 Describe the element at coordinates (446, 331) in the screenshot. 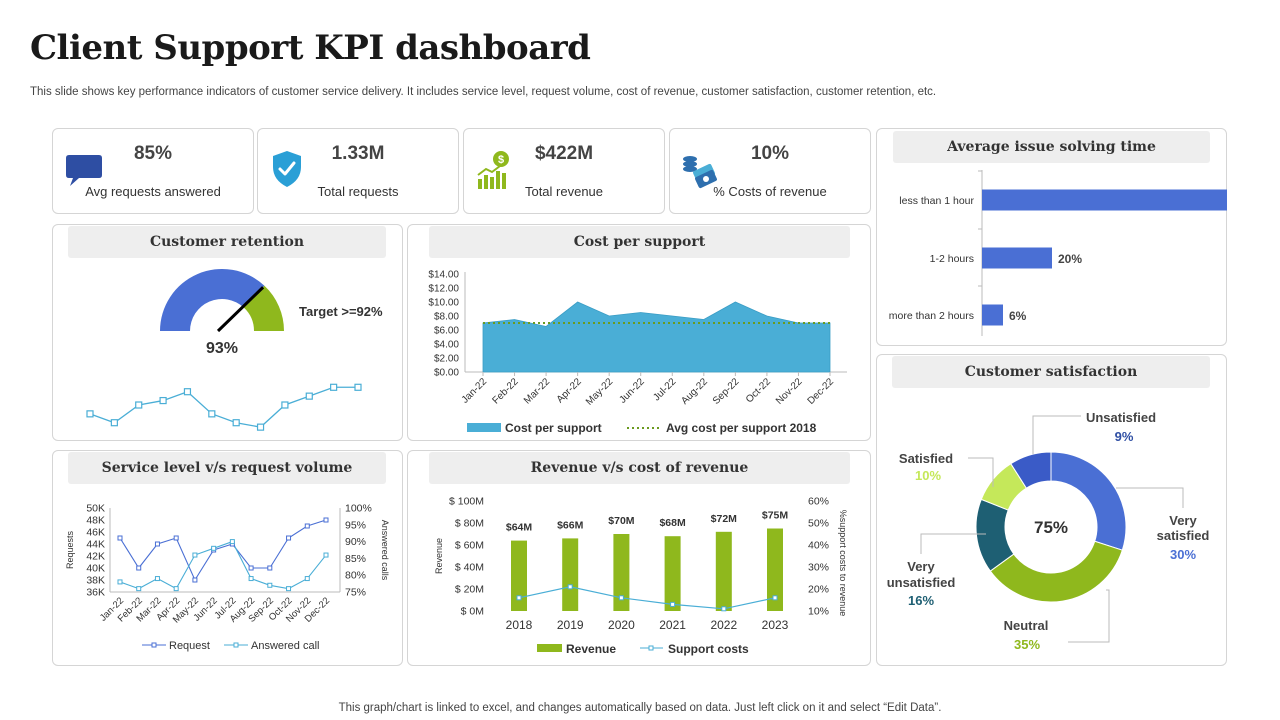

I see `y-tick-label: $6.00` at that location.